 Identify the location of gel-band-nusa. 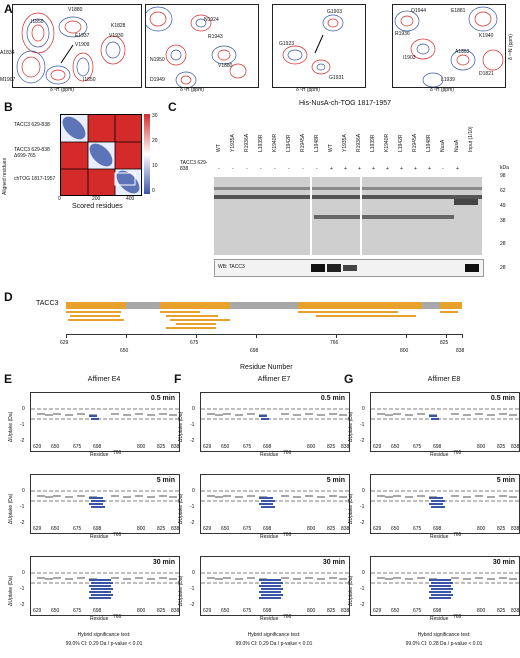
(466, 202).